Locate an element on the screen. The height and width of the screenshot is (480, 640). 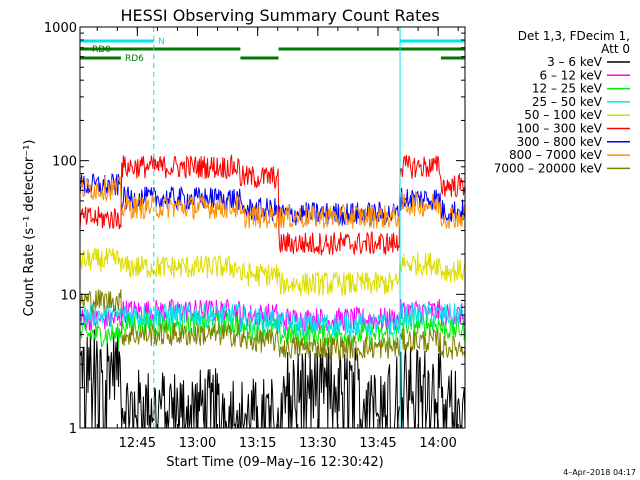
x-tick-label: 13:00 is located at coordinates (197, 443).